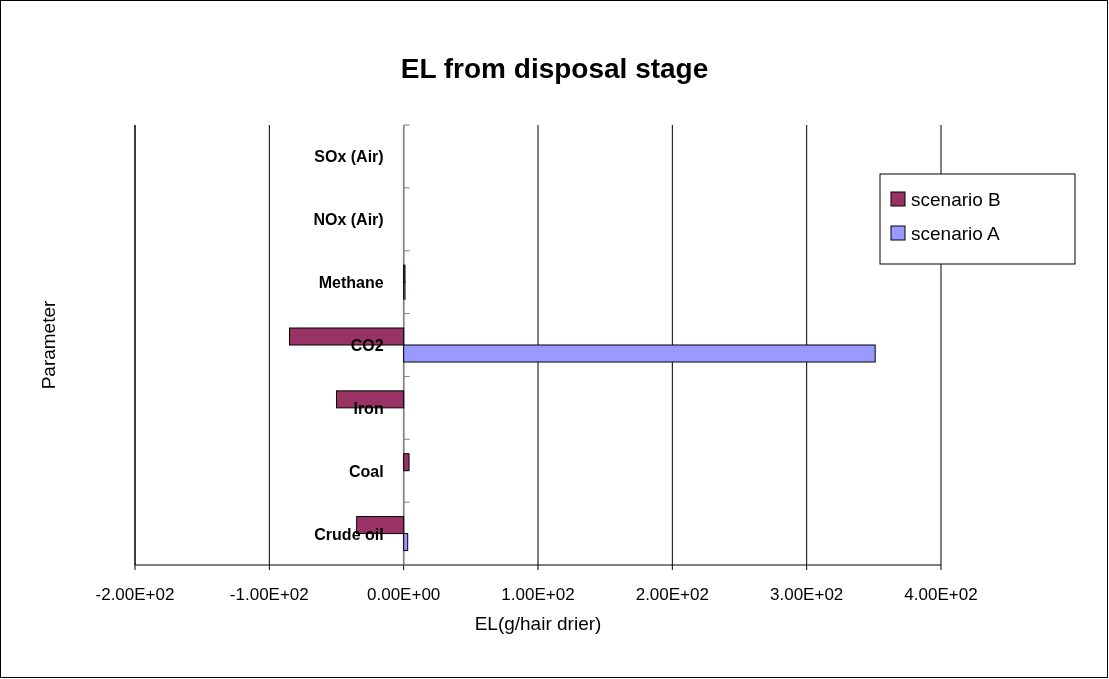 This screenshot has height=679, width=1109. Describe the element at coordinates (351, 283) in the screenshot. I see `y-tick-label: Methane` at that location.